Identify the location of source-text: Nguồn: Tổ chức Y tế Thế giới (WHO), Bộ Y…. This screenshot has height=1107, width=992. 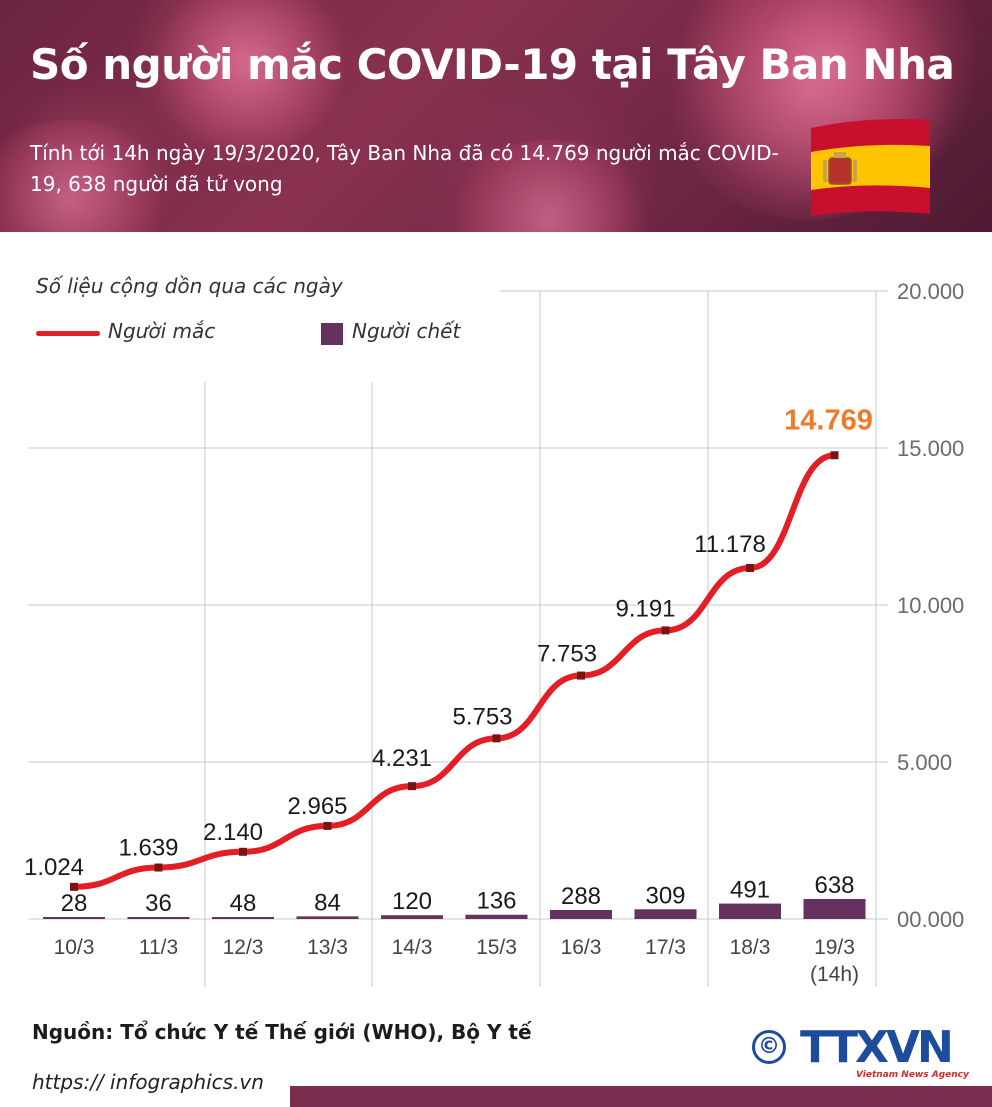
(282, 1032).